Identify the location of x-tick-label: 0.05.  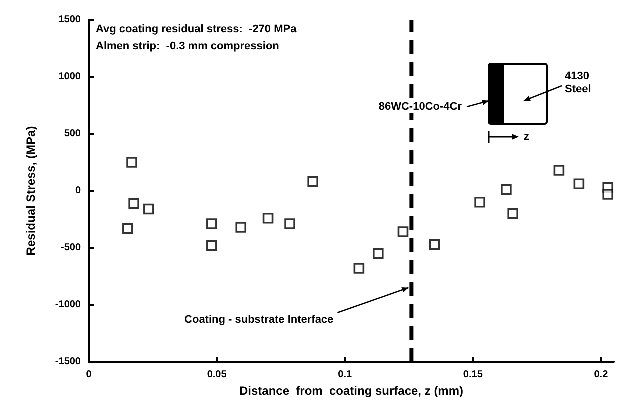
(217, 375).